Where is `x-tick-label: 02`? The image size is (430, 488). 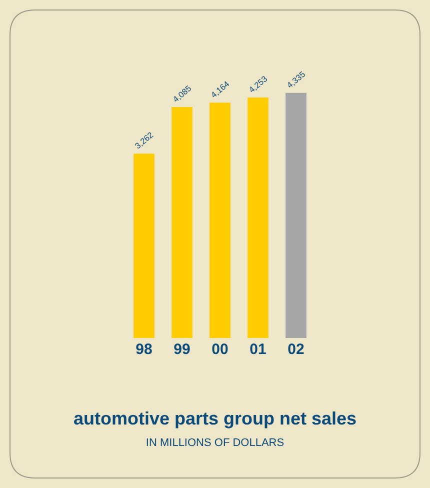 x-tick-label: 02 is located at coordinates (296, 349).